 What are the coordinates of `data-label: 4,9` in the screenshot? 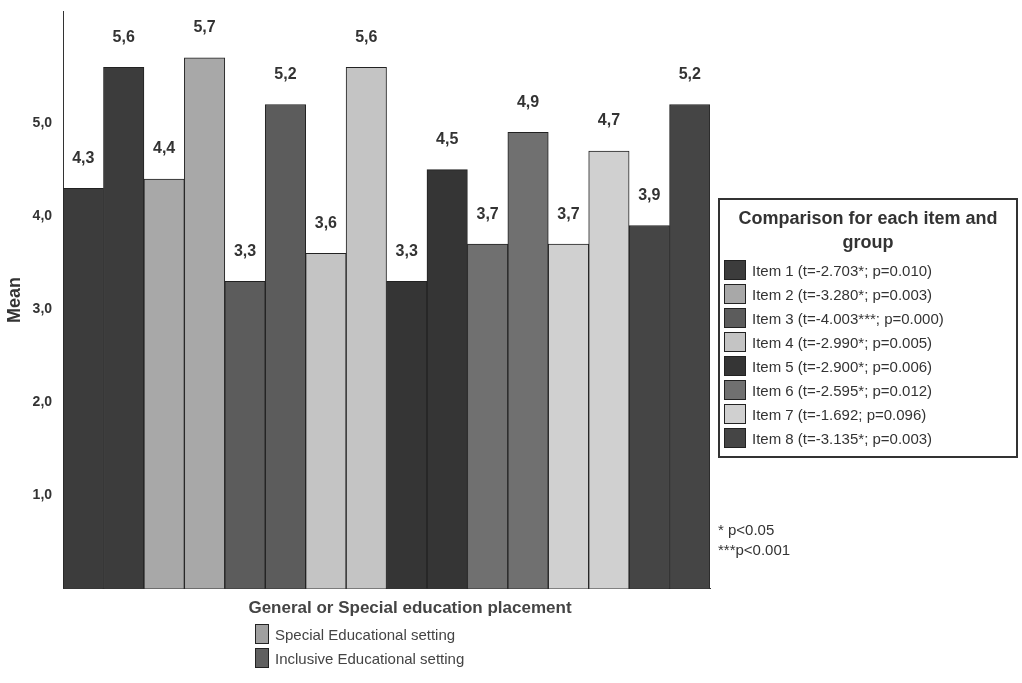 It's located at (528, 101).